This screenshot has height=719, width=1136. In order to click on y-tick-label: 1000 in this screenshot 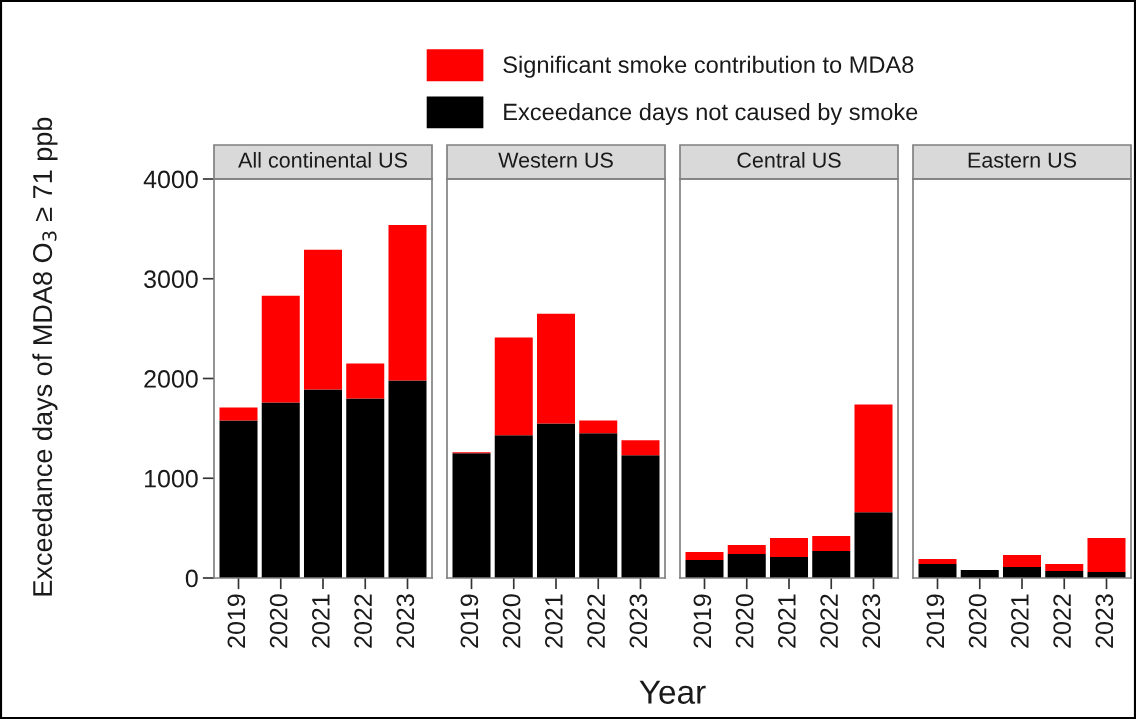, I will do `click(171, 478)`.